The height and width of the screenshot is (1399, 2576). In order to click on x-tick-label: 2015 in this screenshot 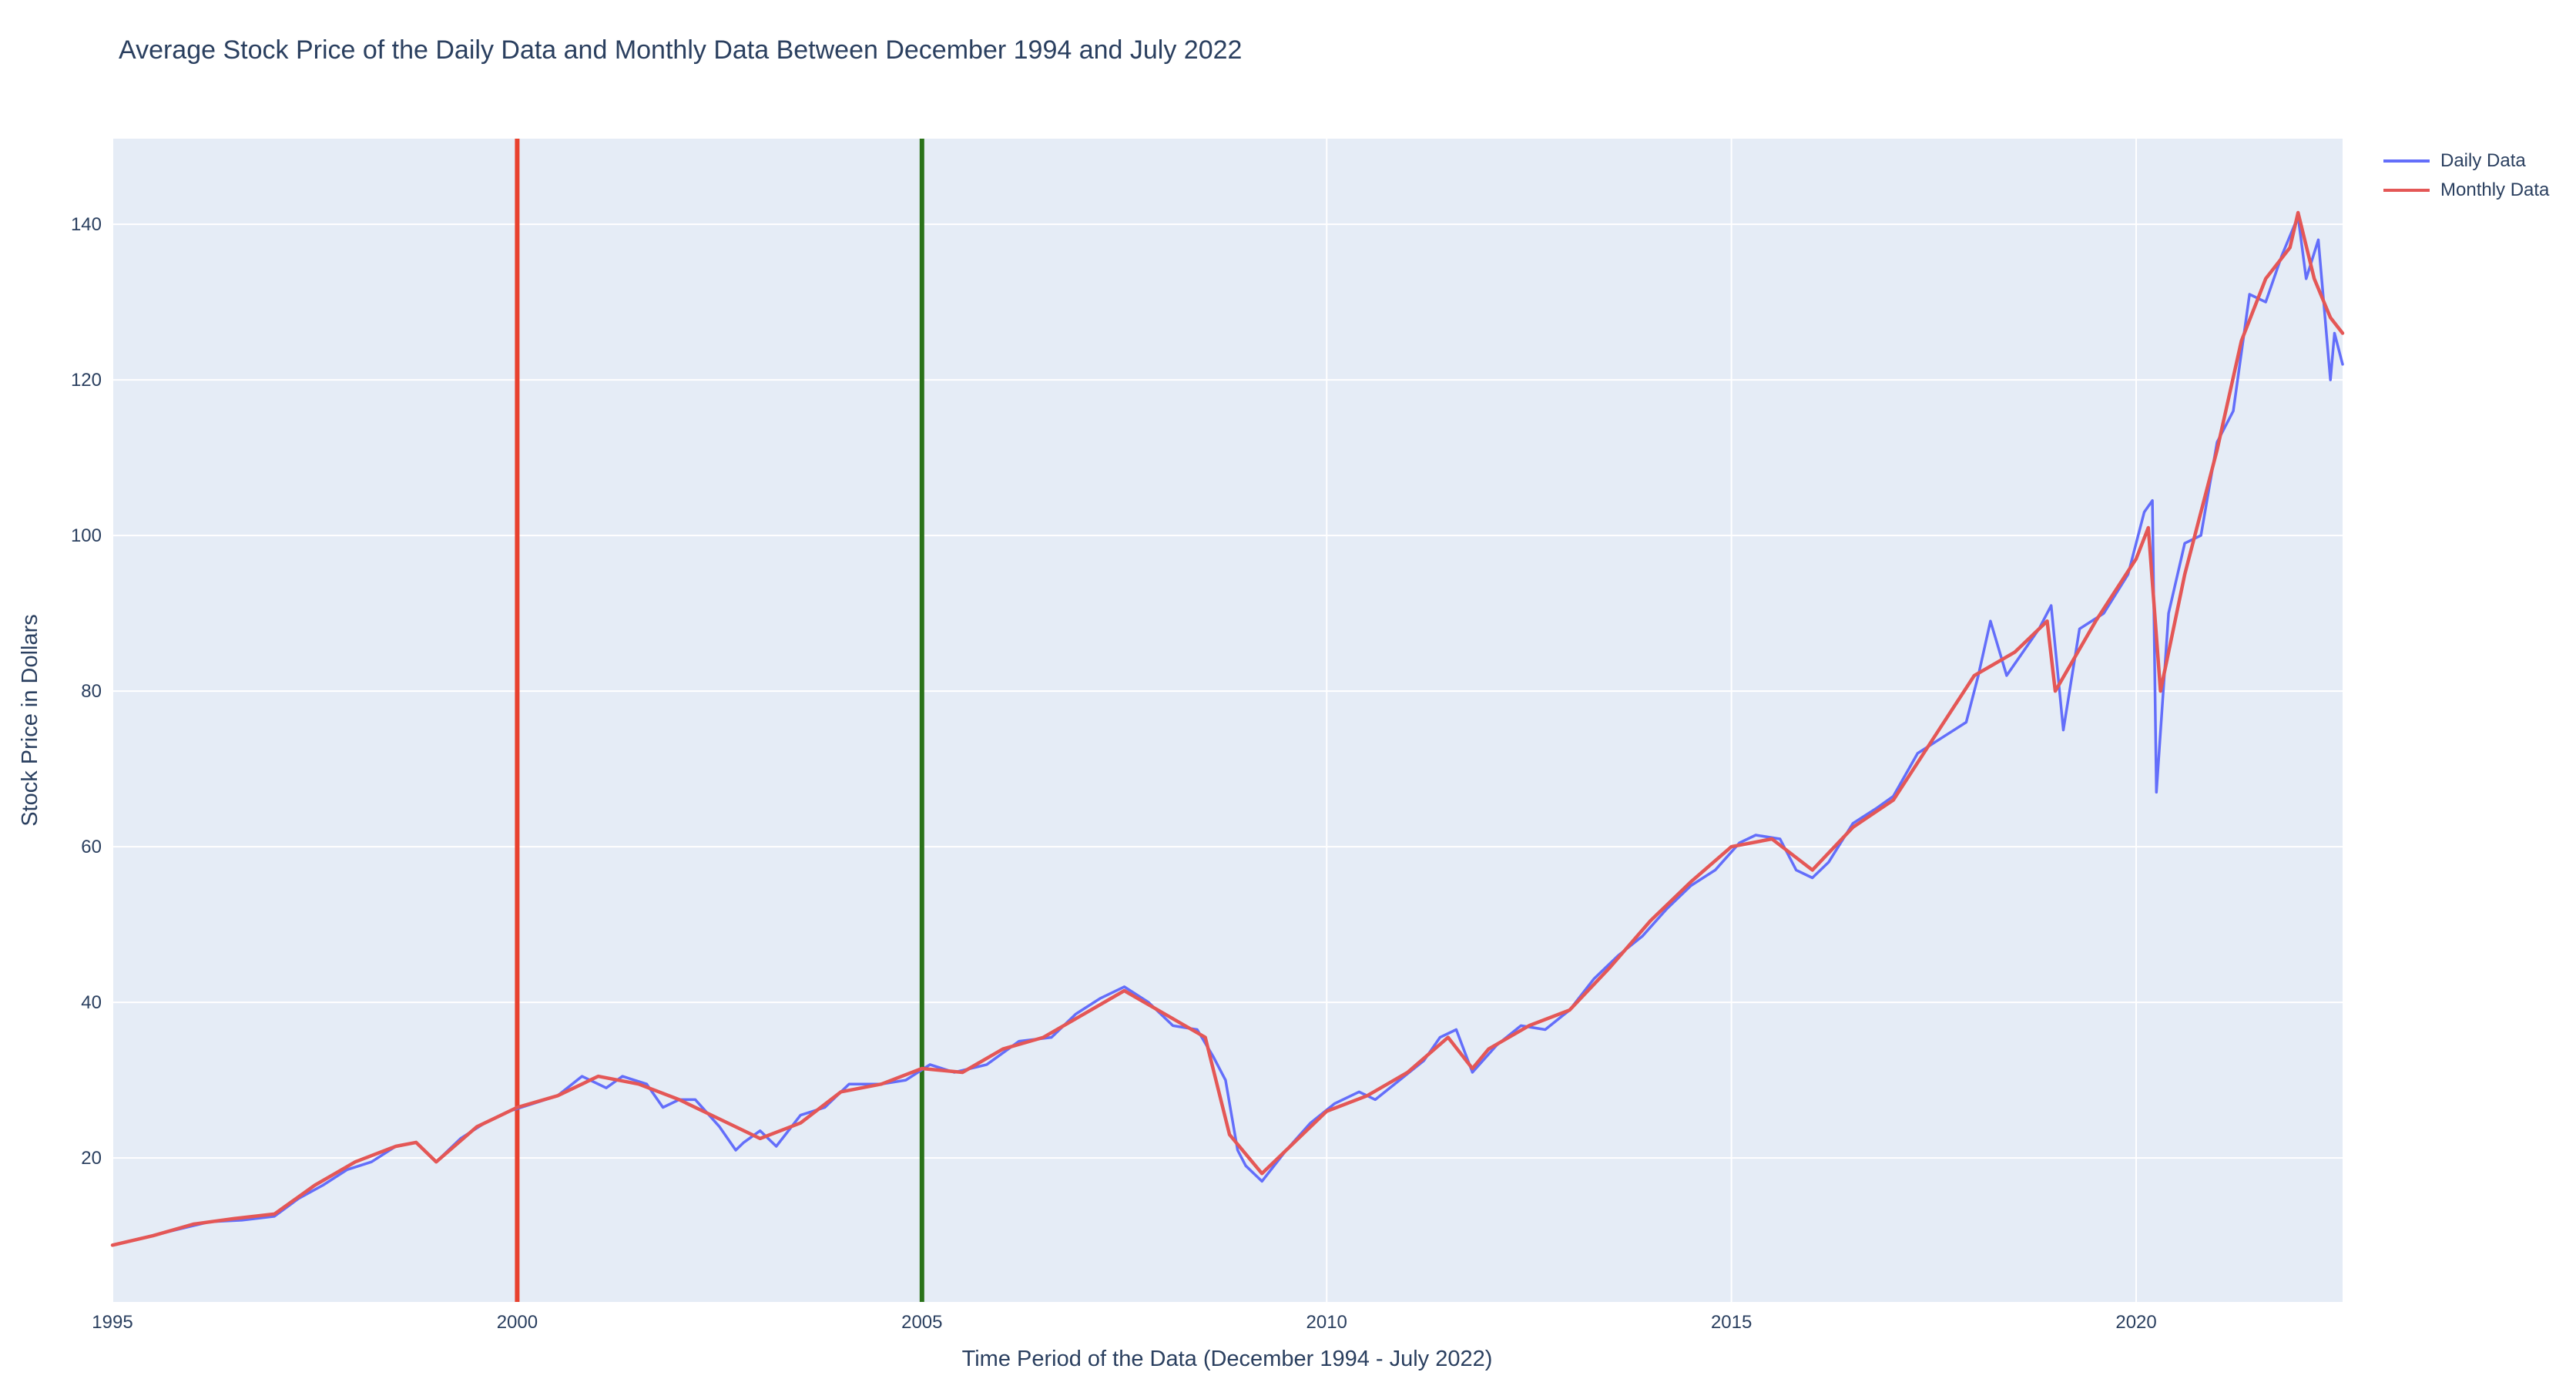, I will do `click(1731, 1322)`.